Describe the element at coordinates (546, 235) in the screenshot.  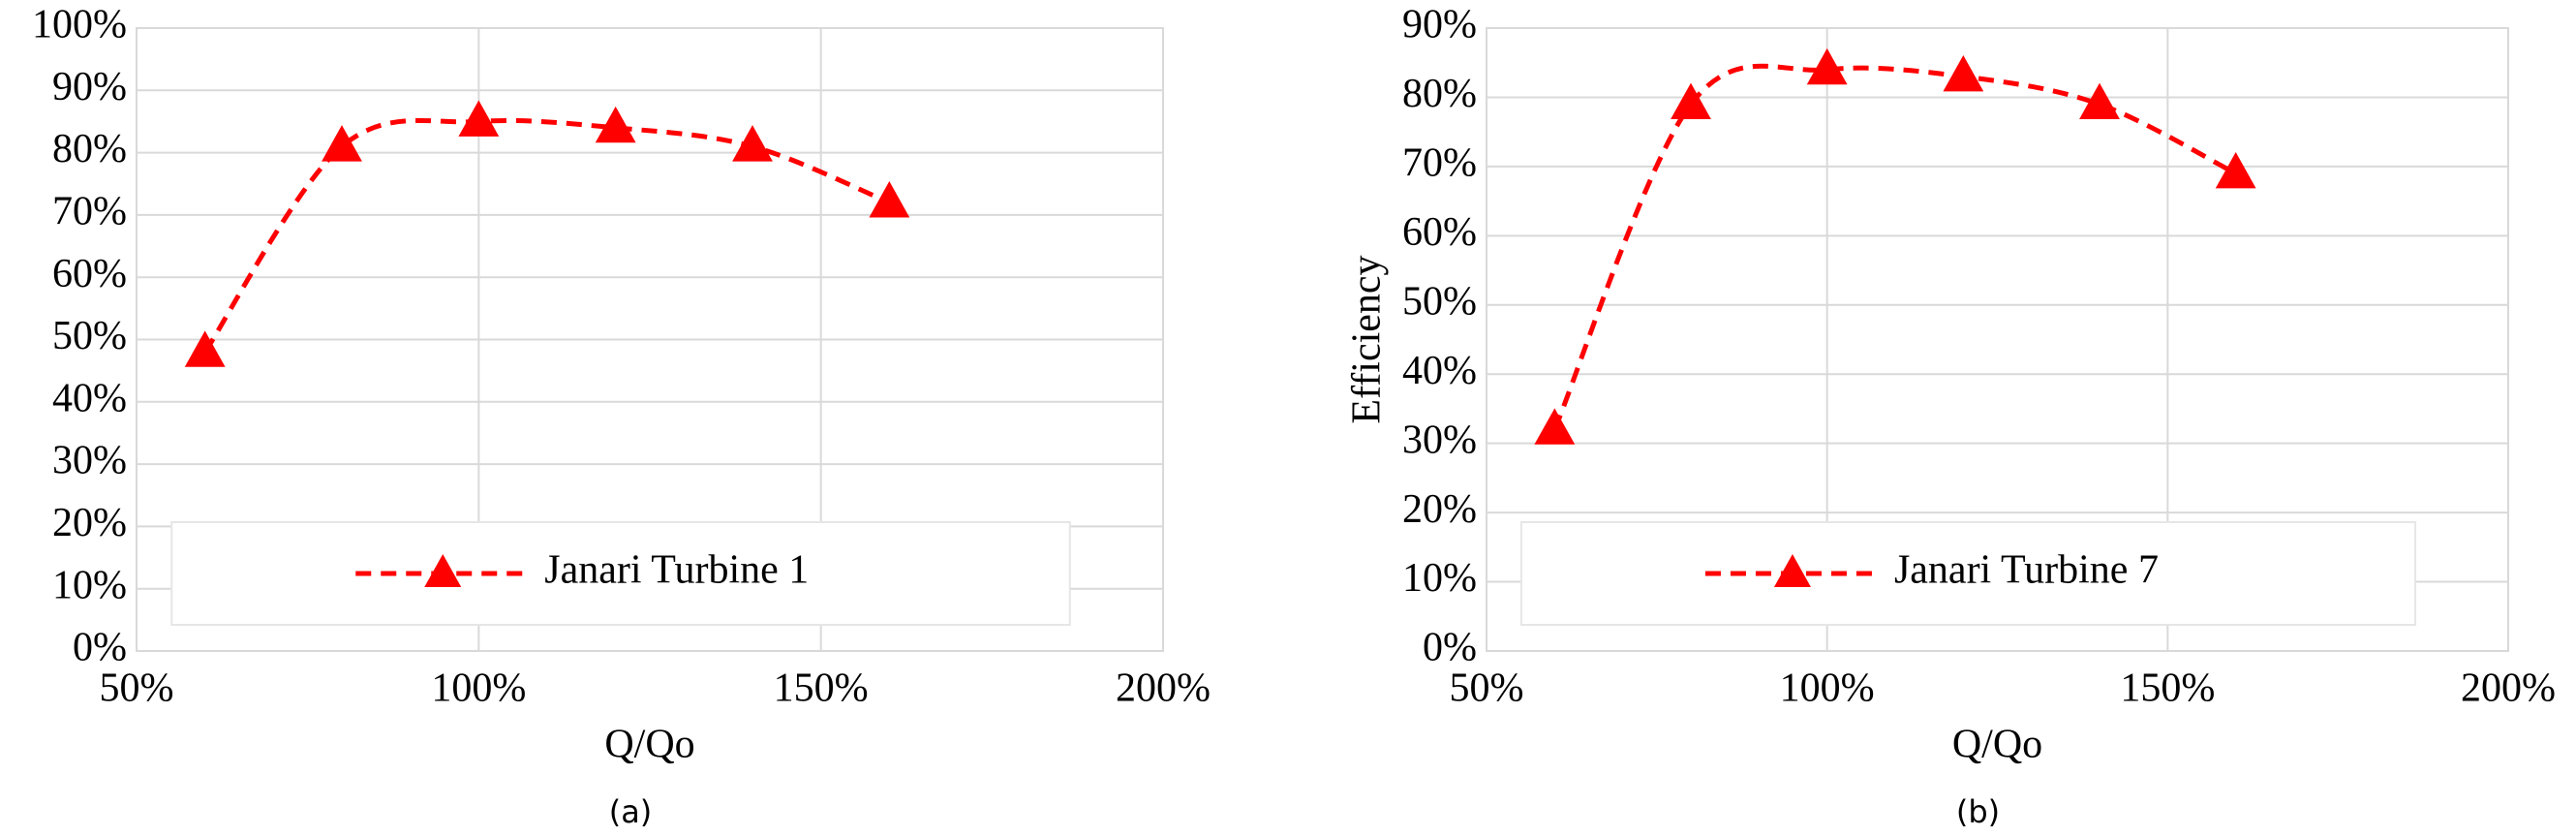
I see `series-line` at that location.